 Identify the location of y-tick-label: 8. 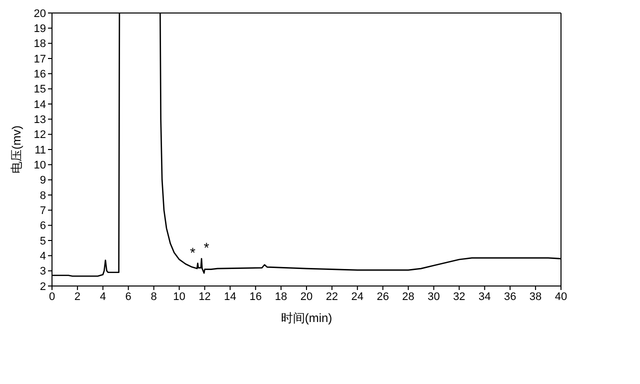
(43, 196).